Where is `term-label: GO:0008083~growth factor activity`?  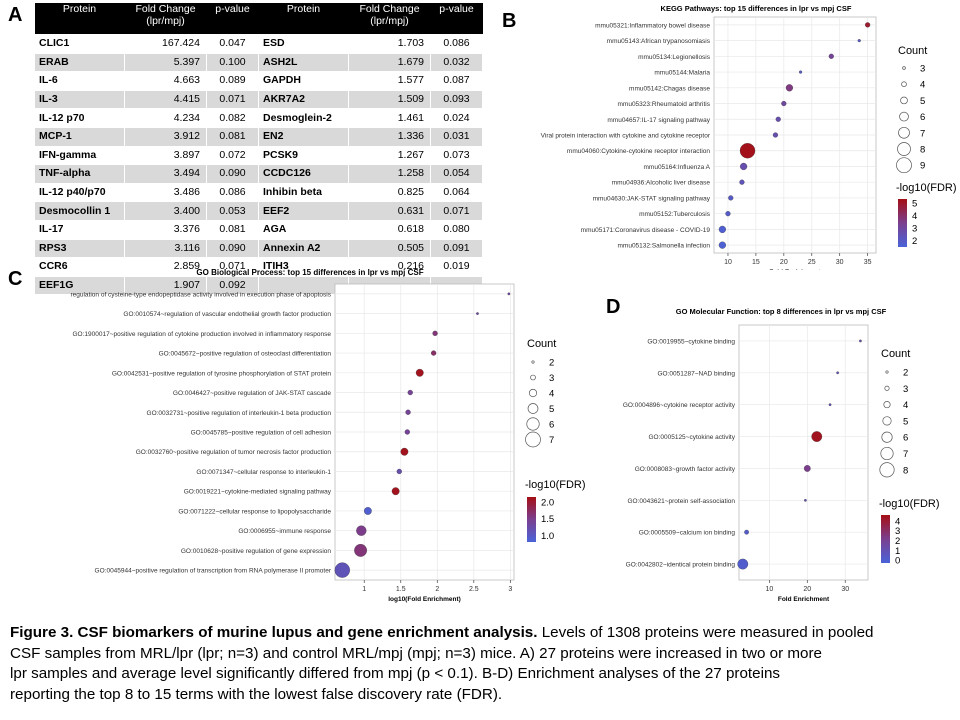
term-label: GO:0008083~growth factor activity is located at coordinates (685, 469).